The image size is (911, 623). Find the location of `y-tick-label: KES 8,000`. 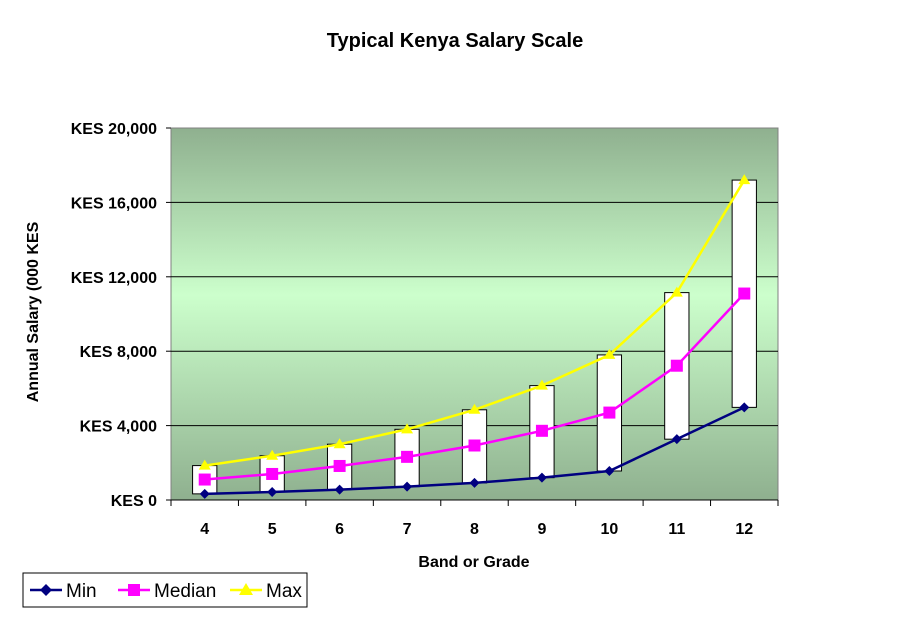

y-tick-label: KES 8,000 is located at coordinates (118, 352).